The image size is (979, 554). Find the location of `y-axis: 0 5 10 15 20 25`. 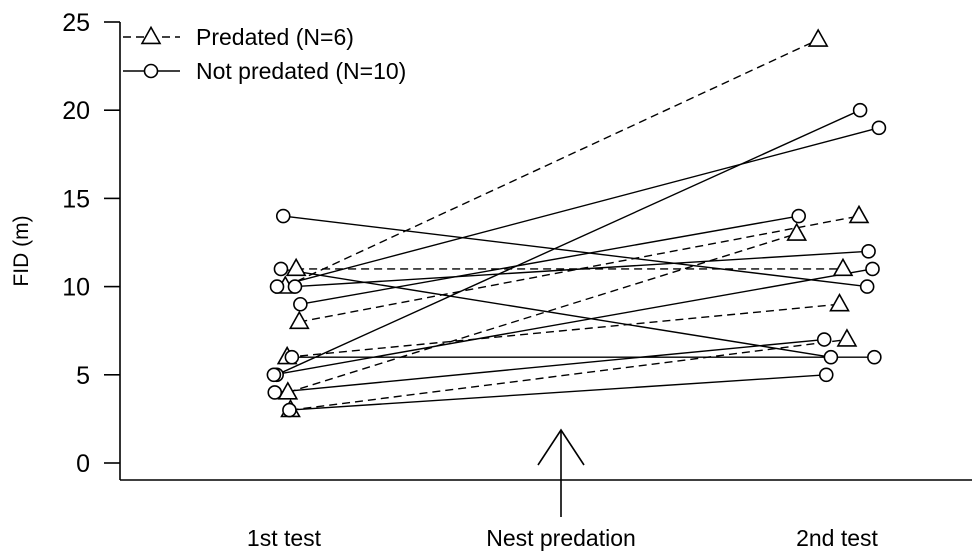

y-axis: 0 5 10 15 20 25 is located at coordinates (91, 244).